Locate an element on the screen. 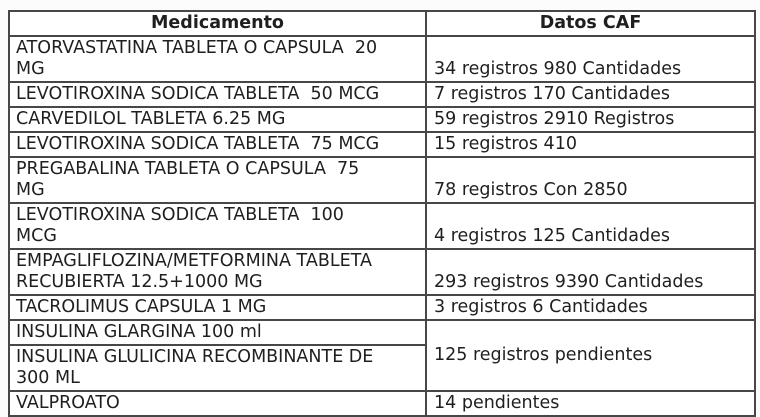 This screenshot has width=760, height=417. table-row: VALPROATO 14 pendientes is located at coordinates (382, 403).